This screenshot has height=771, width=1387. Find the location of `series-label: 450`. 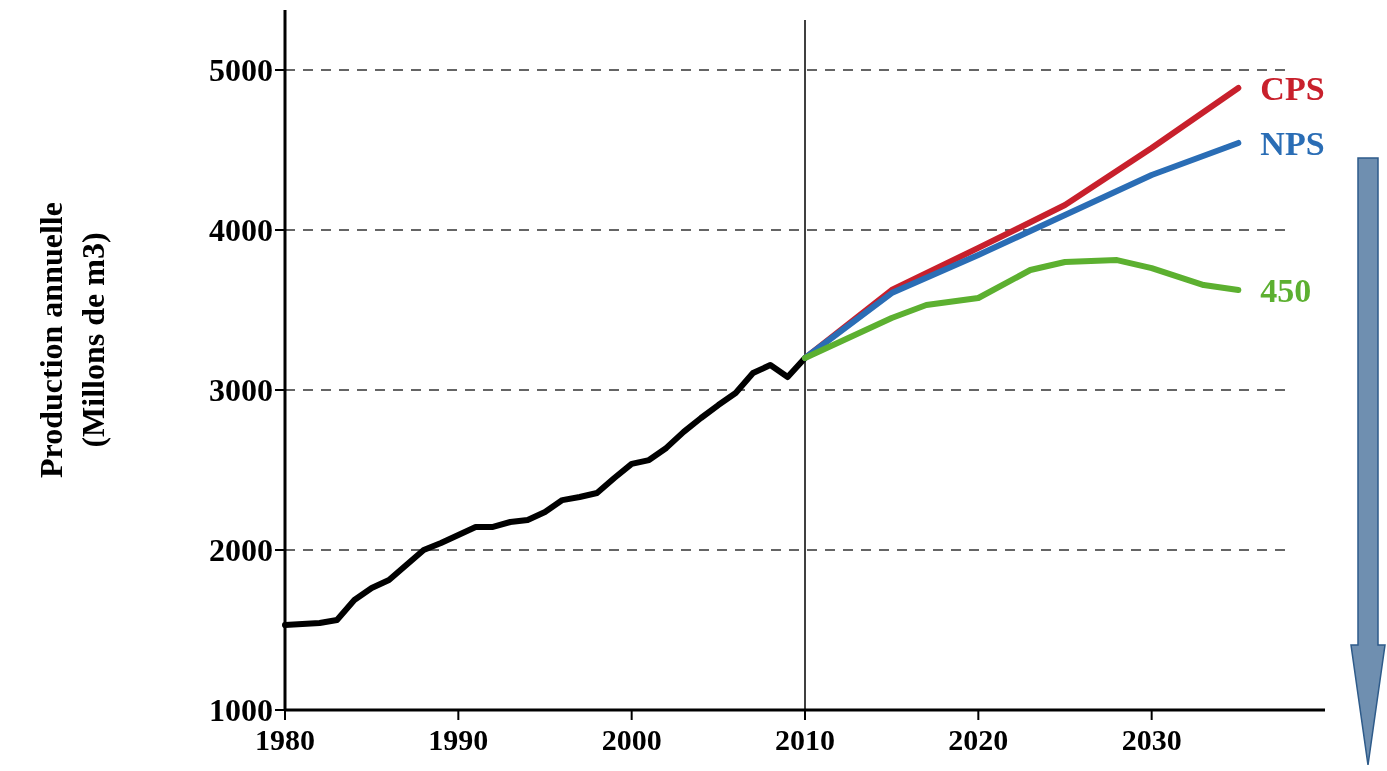

series-label: 450 is located at coordinates (1286, 290).